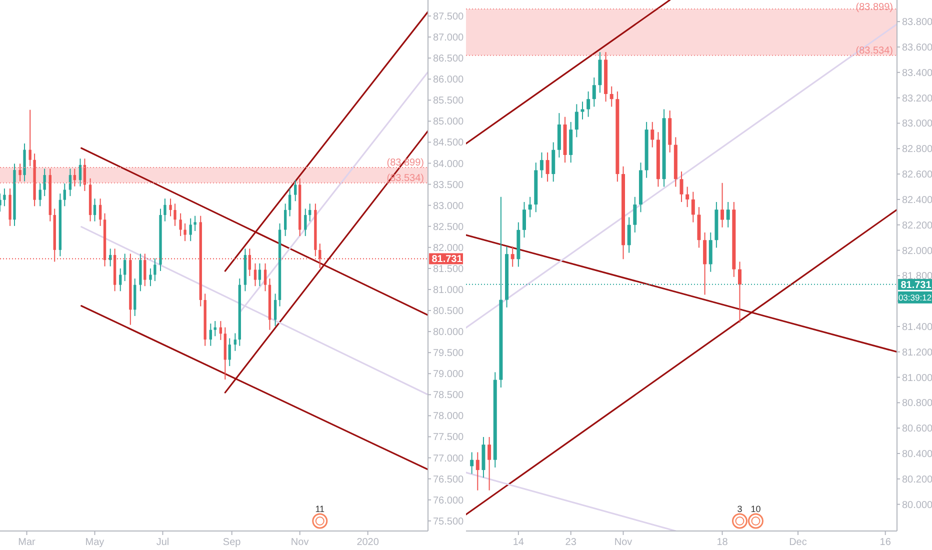  What do you see at coordinates (571, 542) in the screenshot?
I see `x-tick-label: 23` at bounding box center [571, 542].